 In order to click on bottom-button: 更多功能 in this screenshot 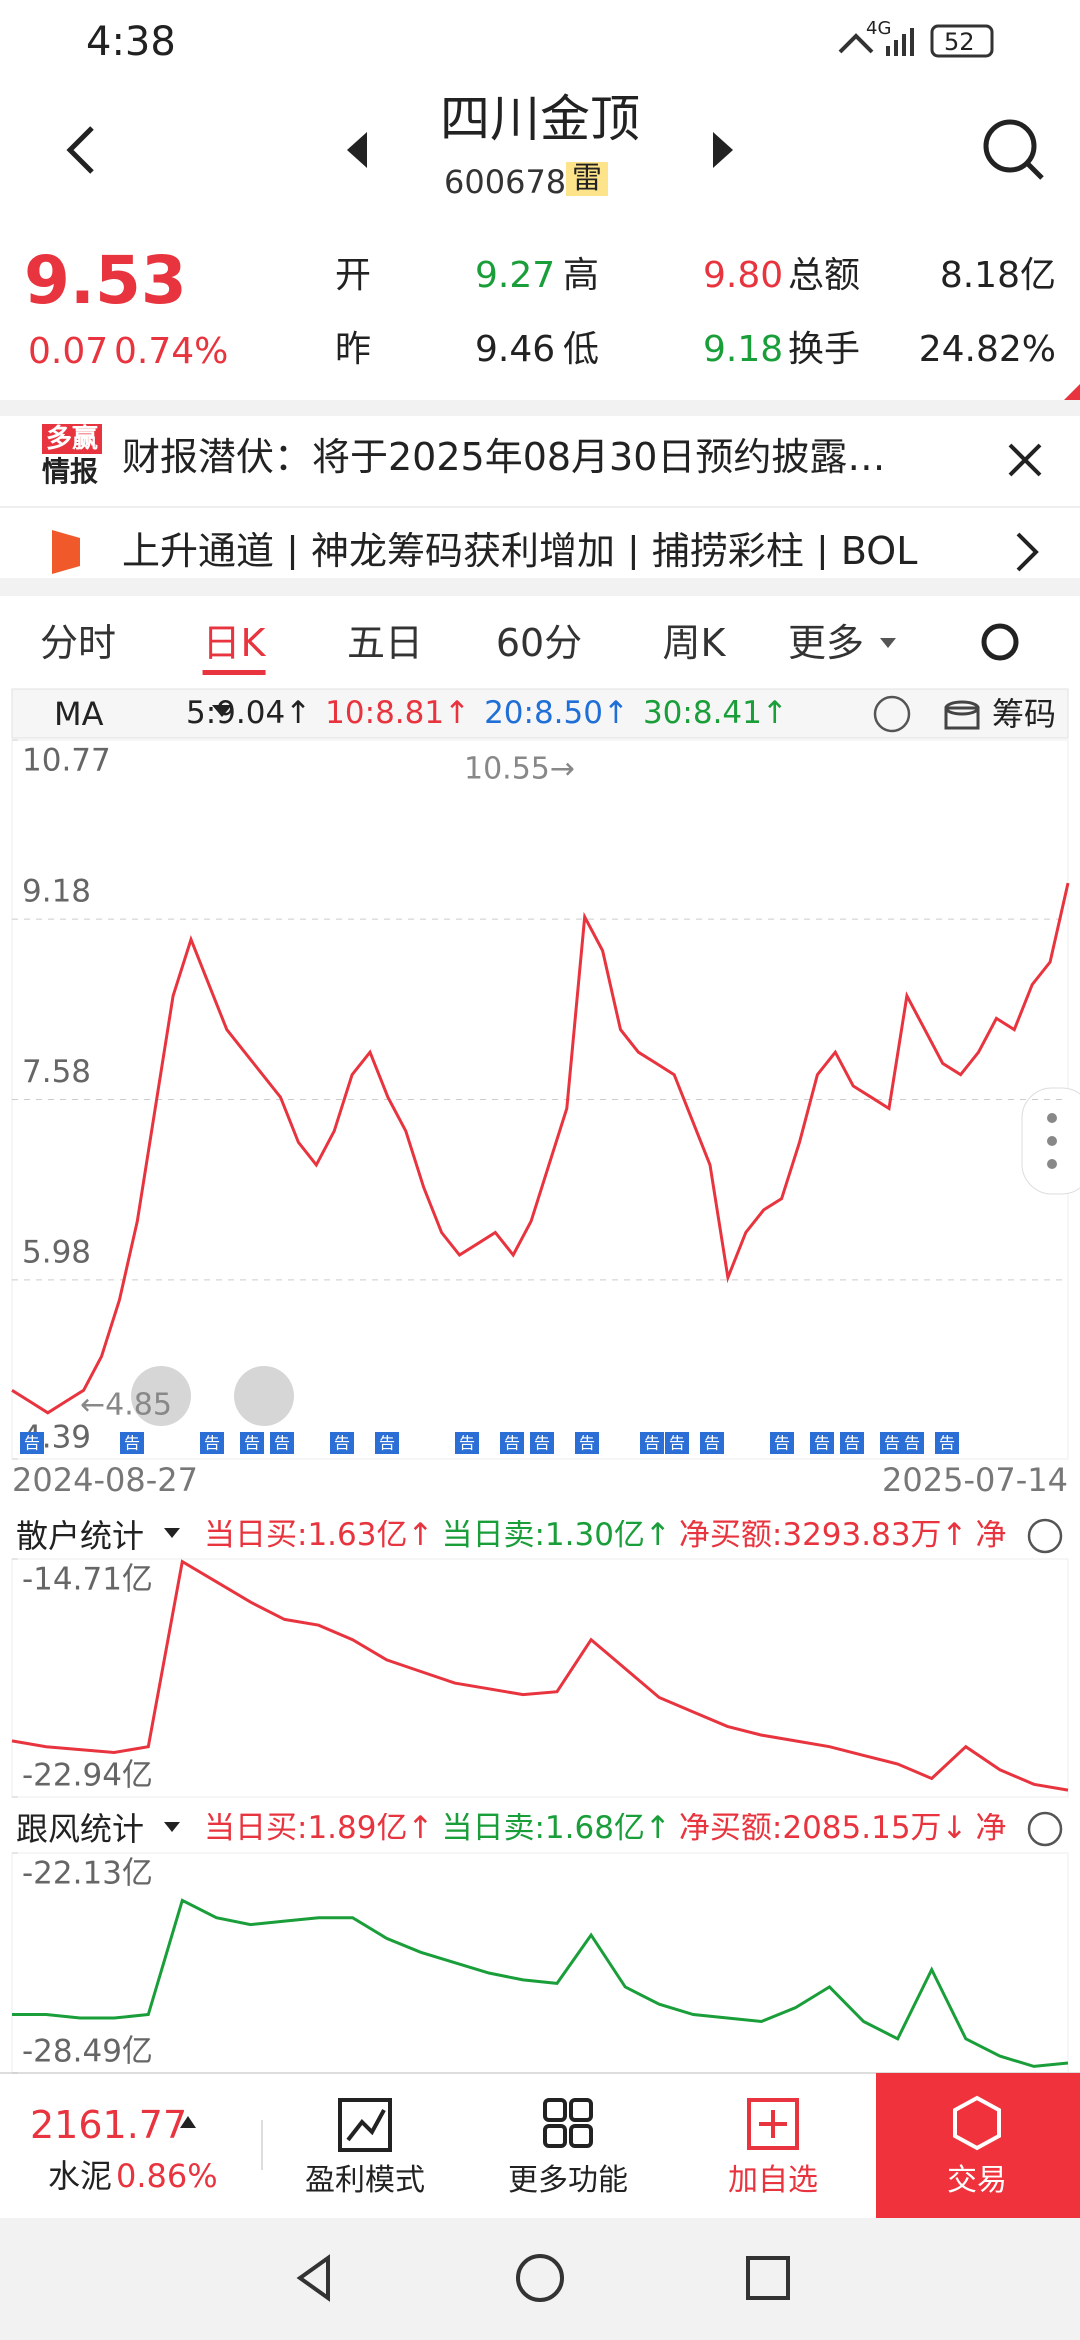, I will do `click(568, 2180)`.